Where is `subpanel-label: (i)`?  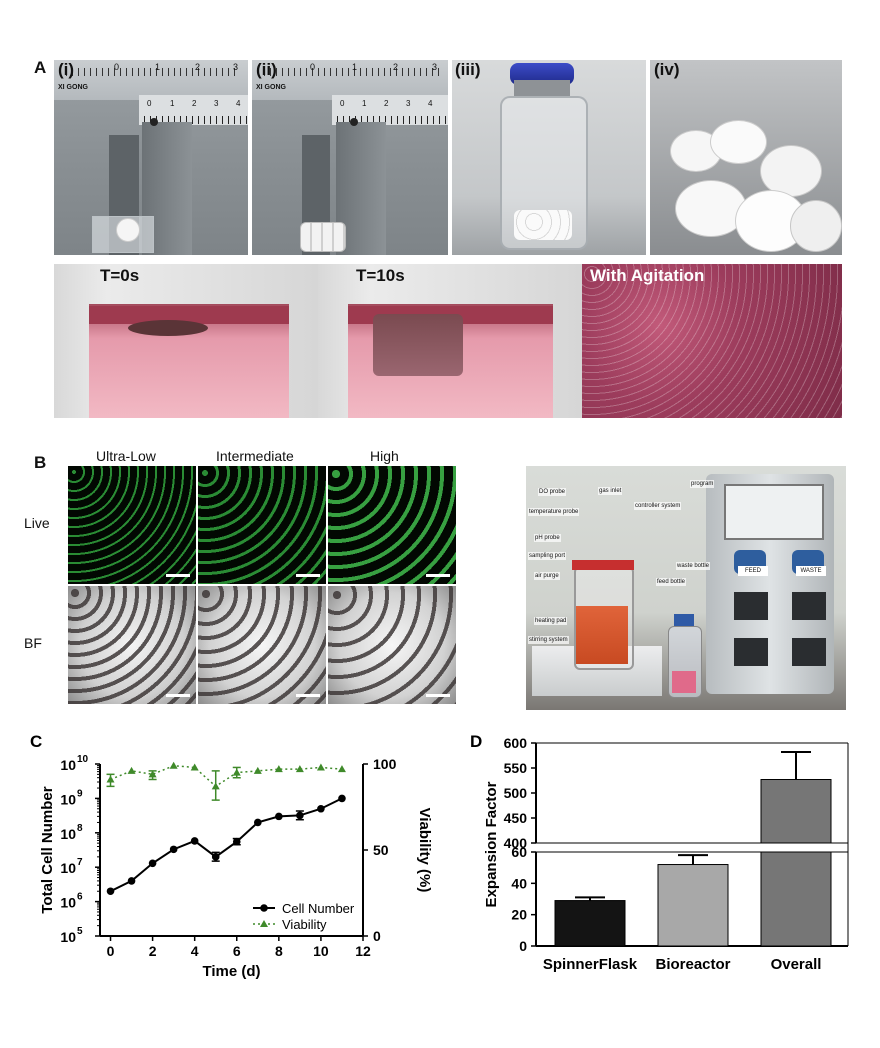
subpanel-label: (i) is located at coordinates (66, 69).